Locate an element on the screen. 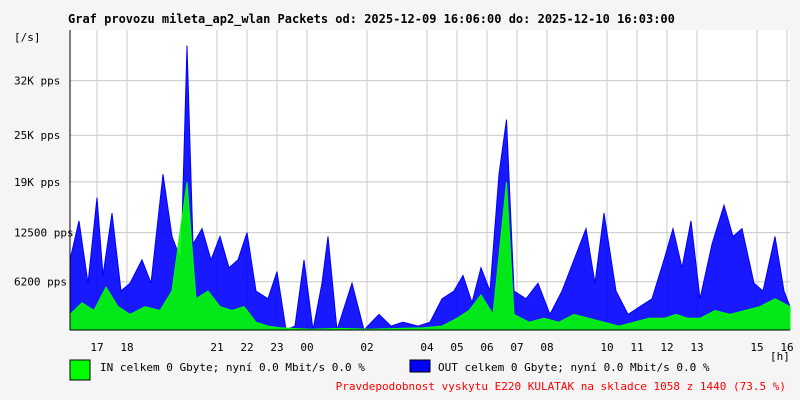 The height and width of the screenshot is (400, 800). y-tick-label: 32K pps is located at coordinates (37, 81).